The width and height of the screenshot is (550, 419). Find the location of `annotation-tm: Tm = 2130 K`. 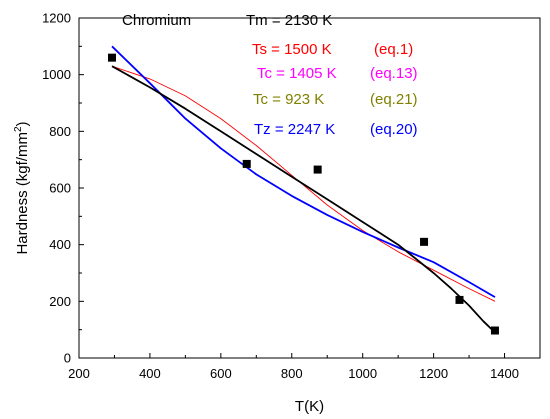

annotation-tm: Tm = 2130 K is located at coordinates (289, 20).